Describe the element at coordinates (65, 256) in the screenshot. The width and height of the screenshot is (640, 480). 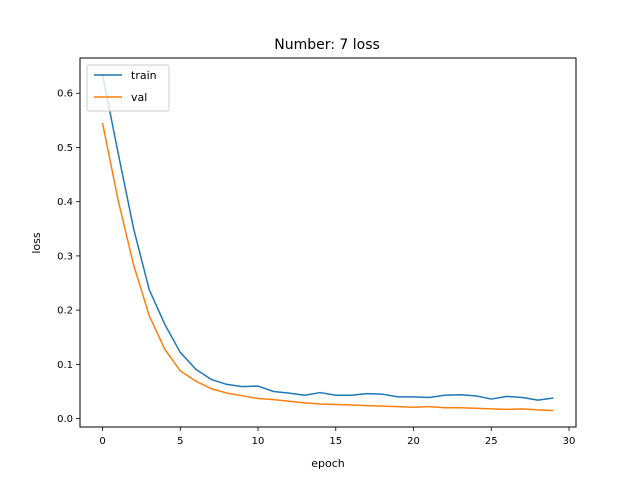
I see `y-tick-label: 0.3` at that location.